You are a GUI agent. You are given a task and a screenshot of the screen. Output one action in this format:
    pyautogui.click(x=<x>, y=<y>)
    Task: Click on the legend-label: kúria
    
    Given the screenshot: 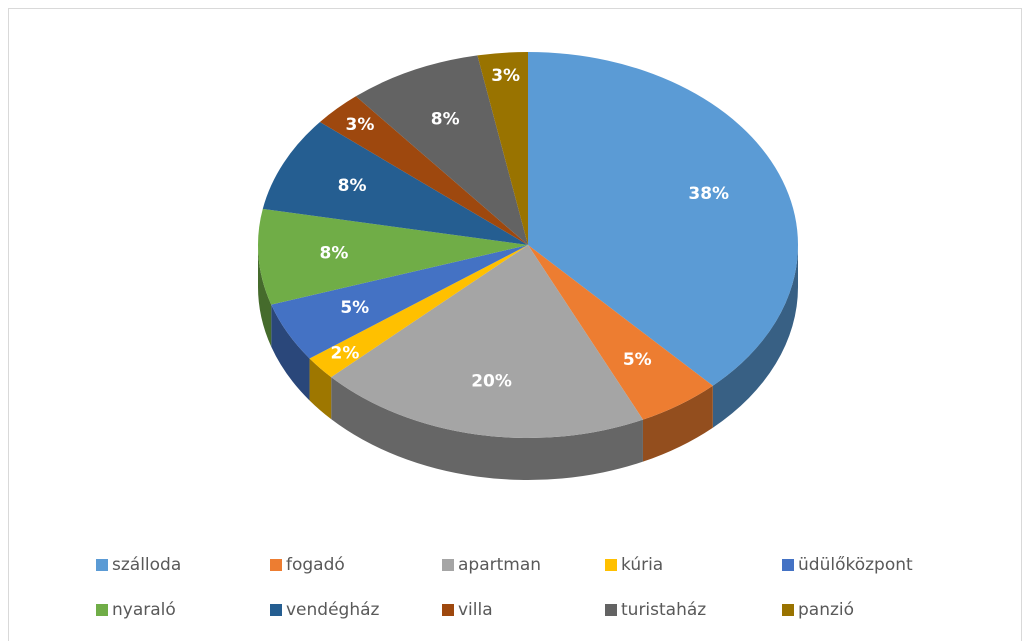 What is the action you would take?
    pyautogui.click(x=642, y=565)
    